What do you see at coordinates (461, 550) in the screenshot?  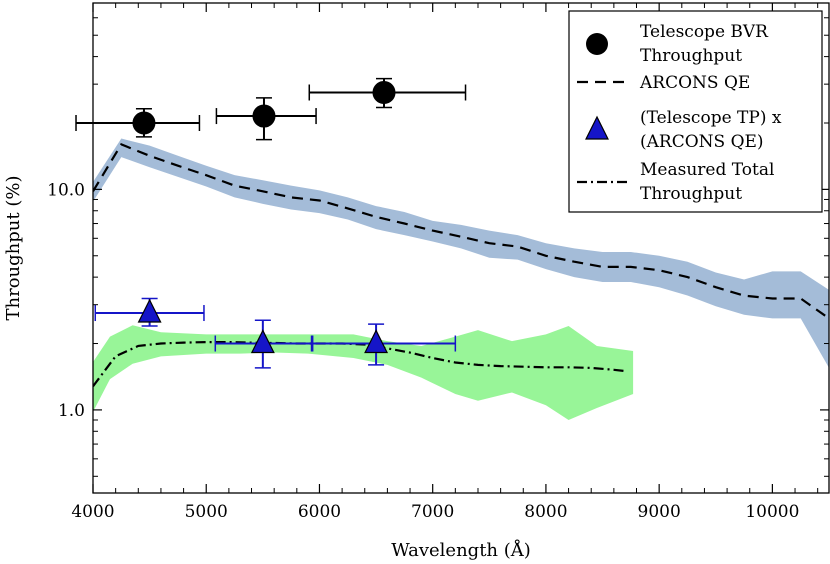 I see `x-axis-title: Wavelength (Å)` at bounding box center [461, 550].